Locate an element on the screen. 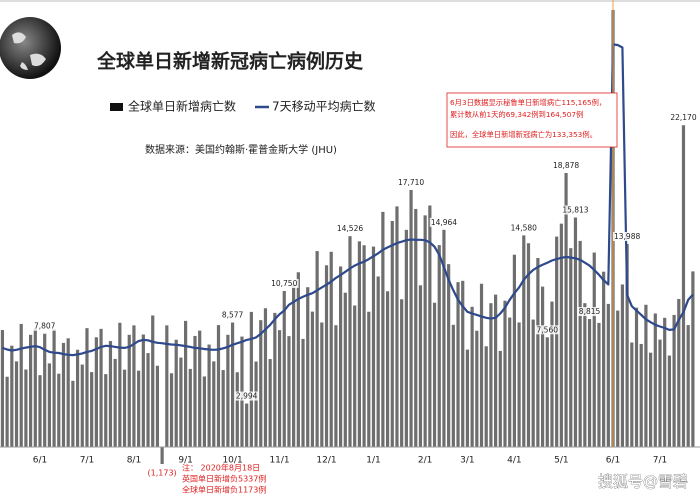 This screenshot has width=700, height=500. x-tick-label: 6/1 is located at coordinates (40, 461).